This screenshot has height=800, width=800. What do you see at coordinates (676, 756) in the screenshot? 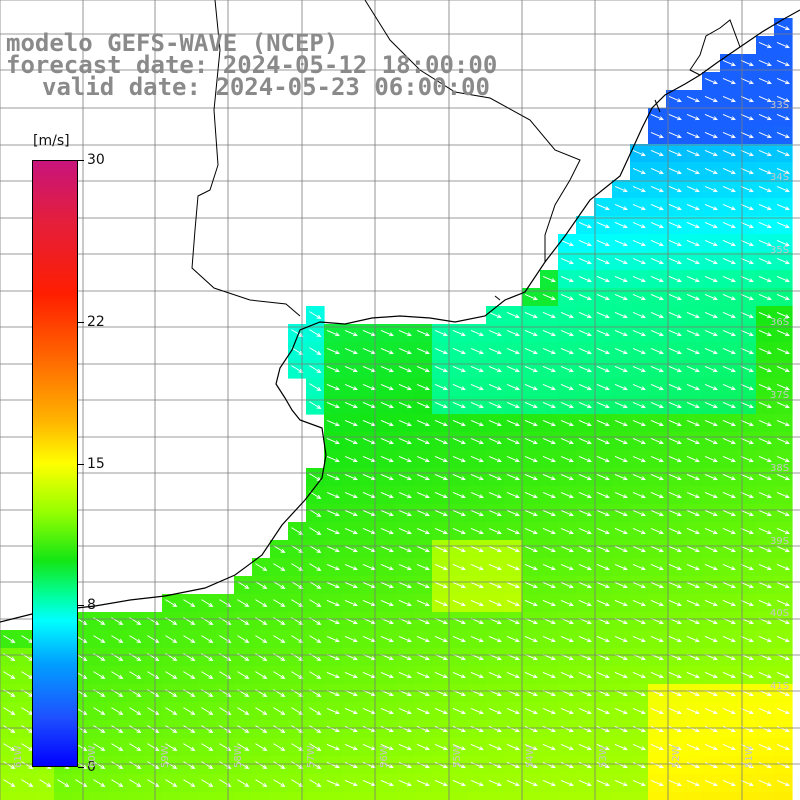
I see `longitude-label: 52W` at bounding box center [676, 756].